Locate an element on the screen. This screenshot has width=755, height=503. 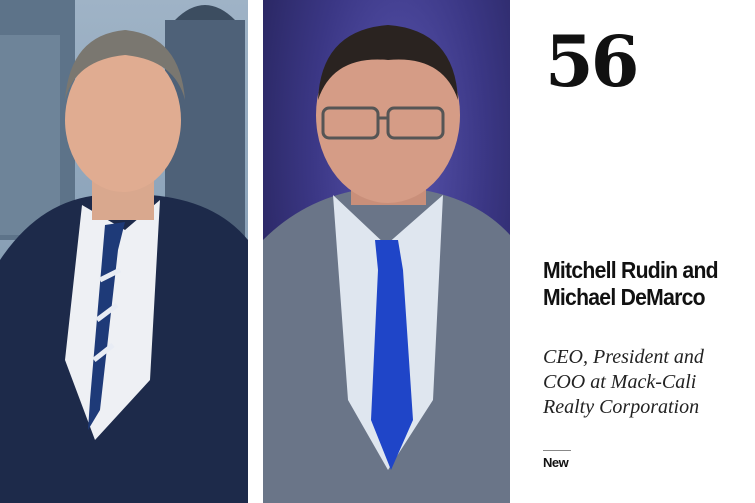
status-badge: New is located at coordinates (556, 462).